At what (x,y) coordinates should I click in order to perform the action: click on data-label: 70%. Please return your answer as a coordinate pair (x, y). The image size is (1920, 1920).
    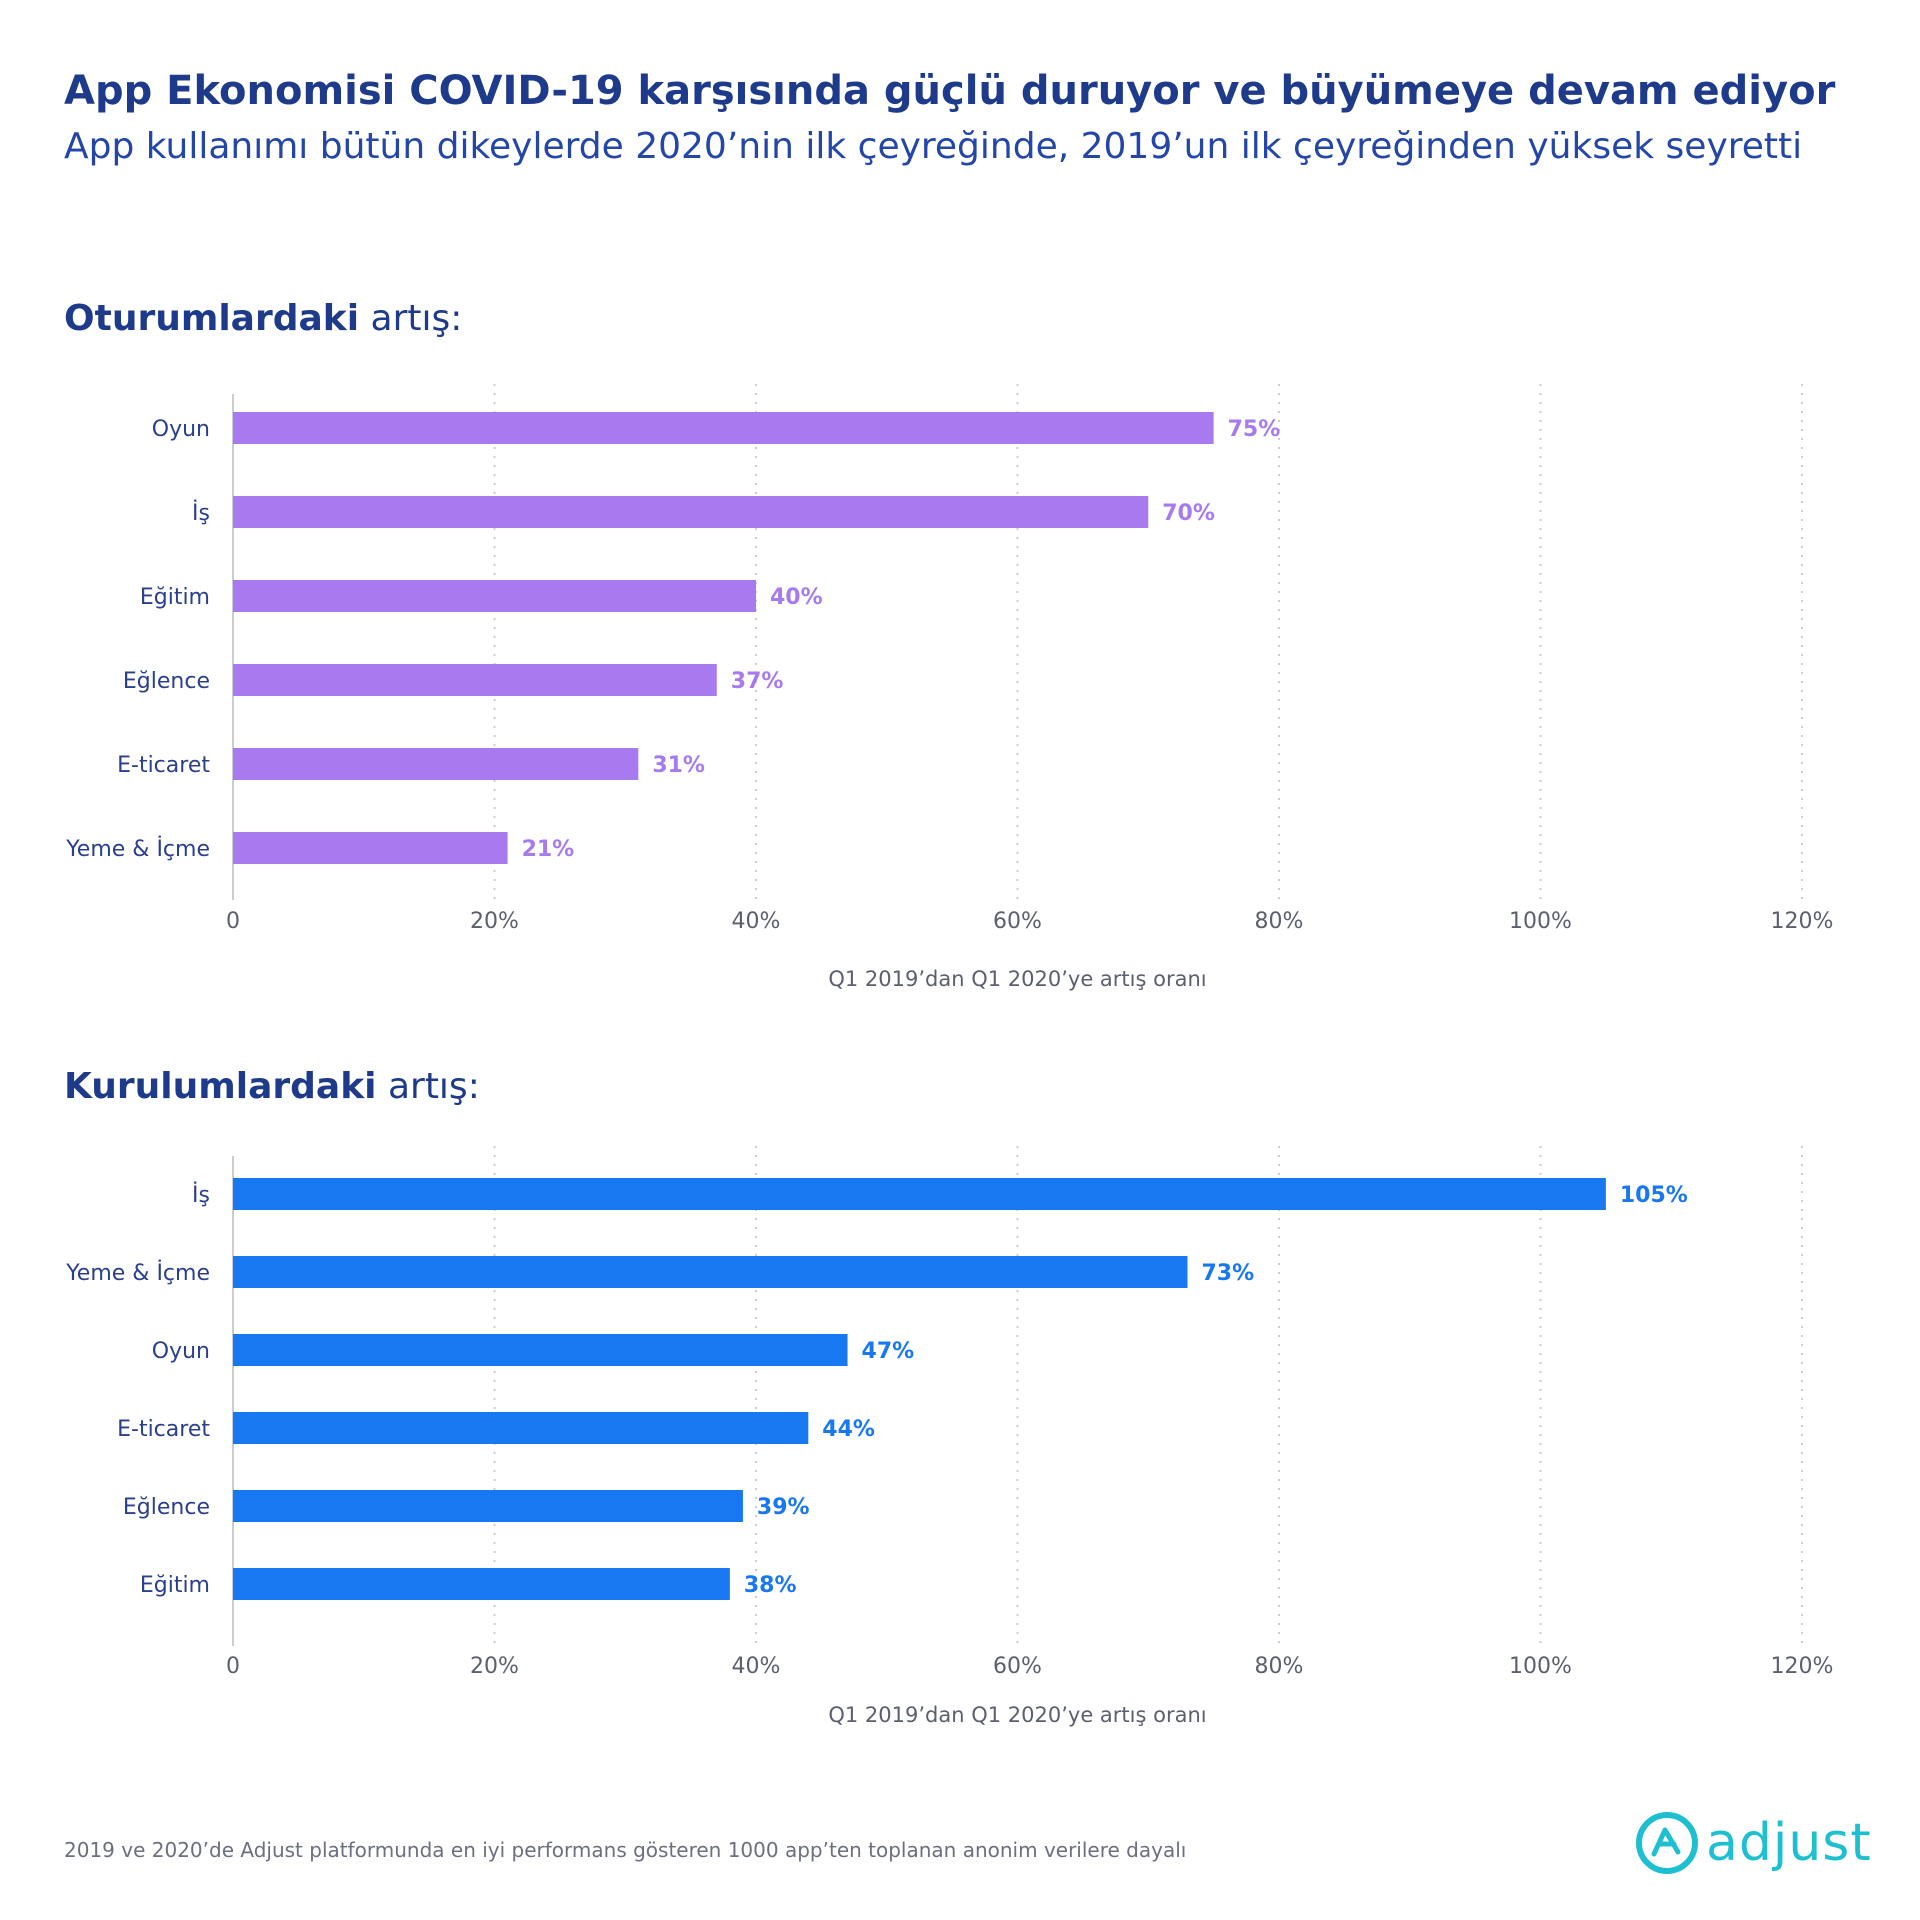
    Looking at the image, I should click on (1188, 513).